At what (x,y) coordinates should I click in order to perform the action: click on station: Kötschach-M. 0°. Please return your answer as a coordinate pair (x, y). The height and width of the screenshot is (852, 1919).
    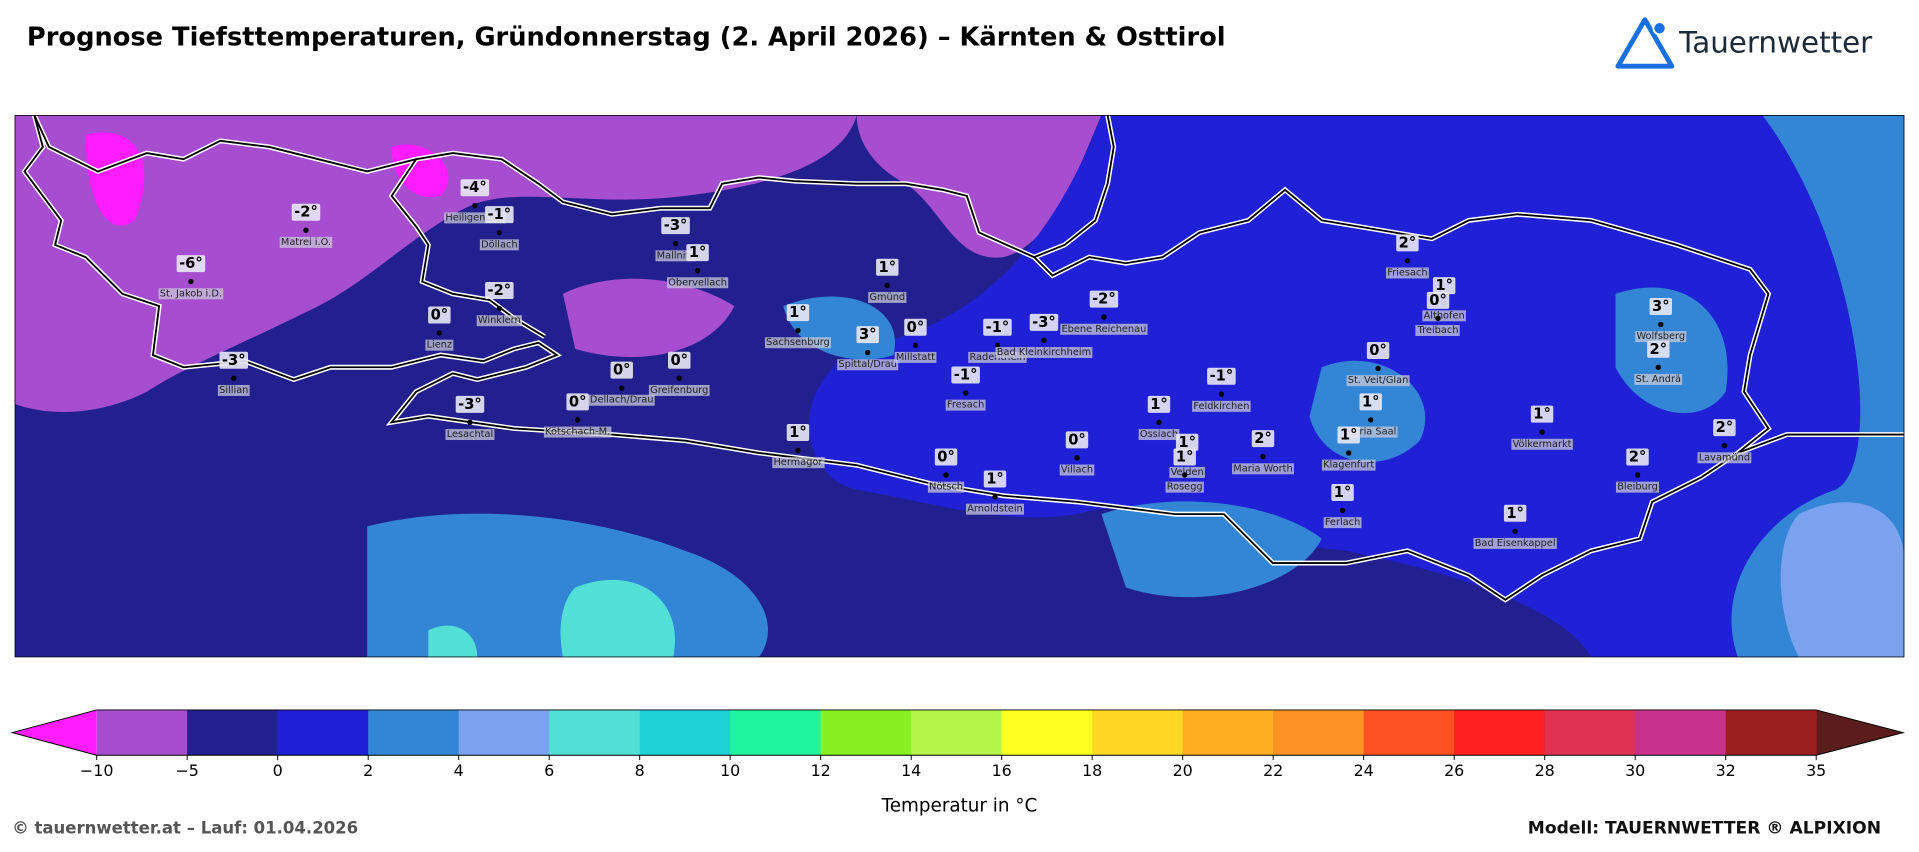
    Looking at the image, I should click on (577, 415).